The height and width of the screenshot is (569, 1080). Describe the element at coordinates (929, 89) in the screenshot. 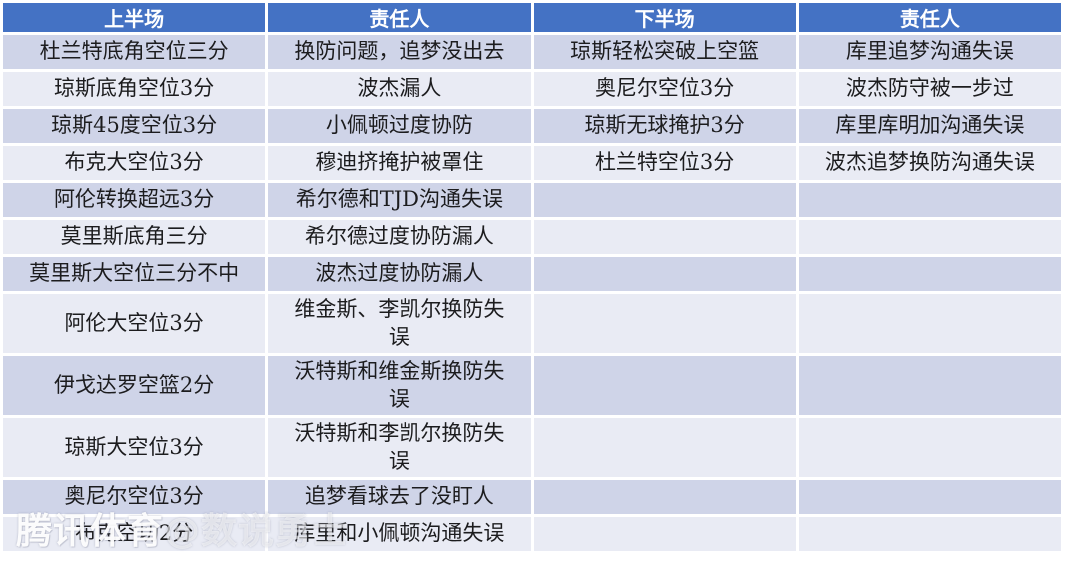

I see `cell-second-half-resp: 波杰防守被一步过` at that location.